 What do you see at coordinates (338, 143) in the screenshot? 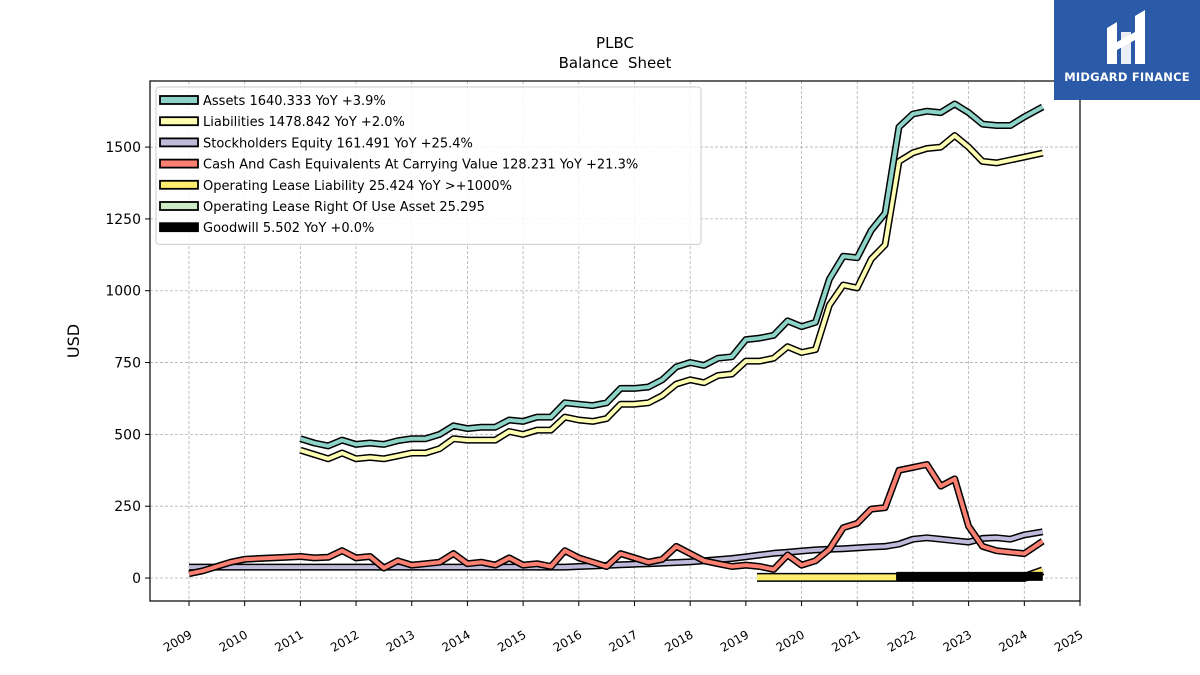
I see `legend-label: Stockholders Equity 161.491 YoY +25.4%` at bounding box center [338, 143].